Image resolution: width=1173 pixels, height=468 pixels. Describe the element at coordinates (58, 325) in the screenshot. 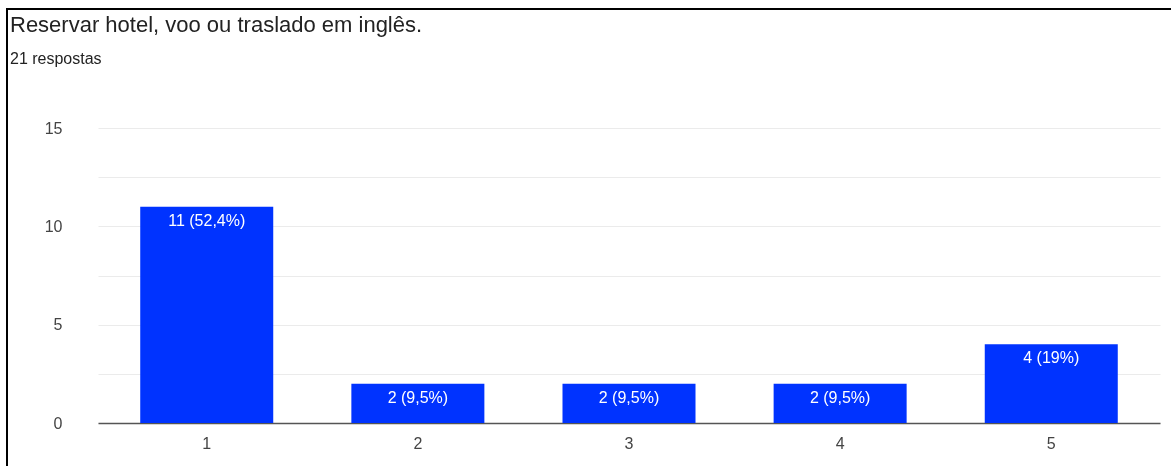

I see `y-tick-label: 5` at that location.